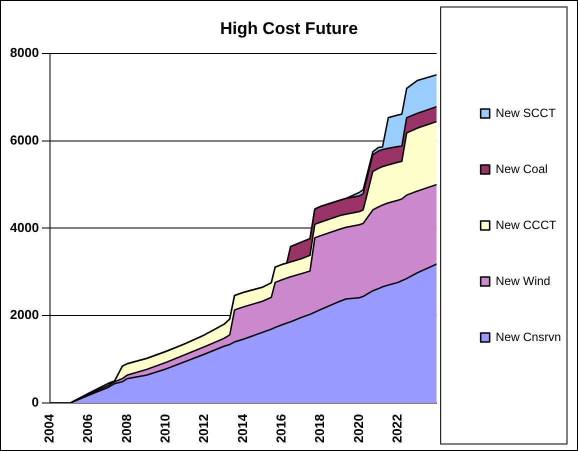  Describe the element at coordinates (281, 428) in the screenshot. I see `x-tick-label: 2016` at that location.